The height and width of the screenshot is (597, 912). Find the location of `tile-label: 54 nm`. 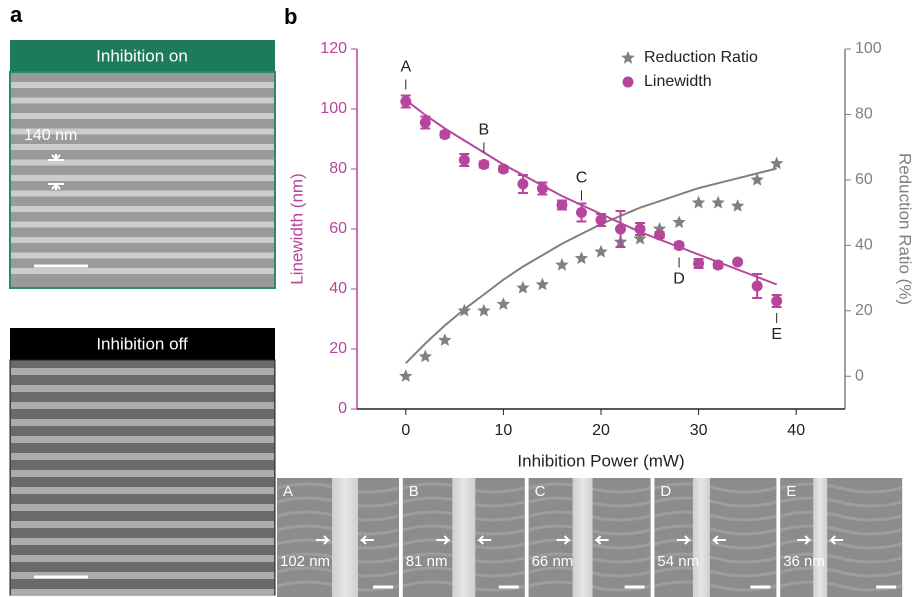

tile-label: 54 nm is located at coordinates (678, 561).